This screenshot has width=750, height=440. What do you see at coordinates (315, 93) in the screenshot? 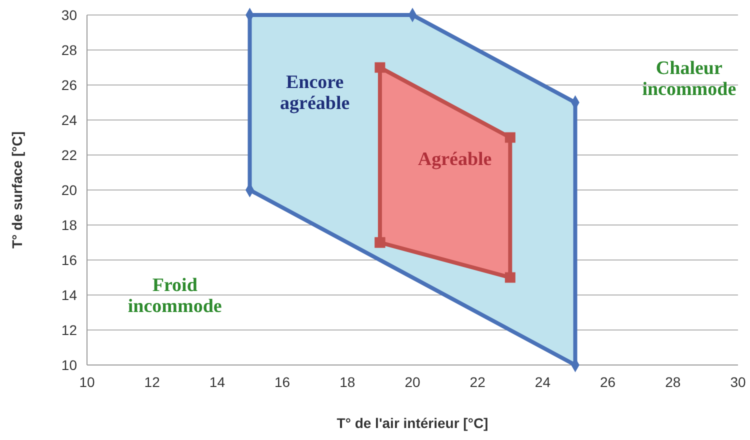
I see `annotation: Encore agréable` at bounding box center [315, 93].